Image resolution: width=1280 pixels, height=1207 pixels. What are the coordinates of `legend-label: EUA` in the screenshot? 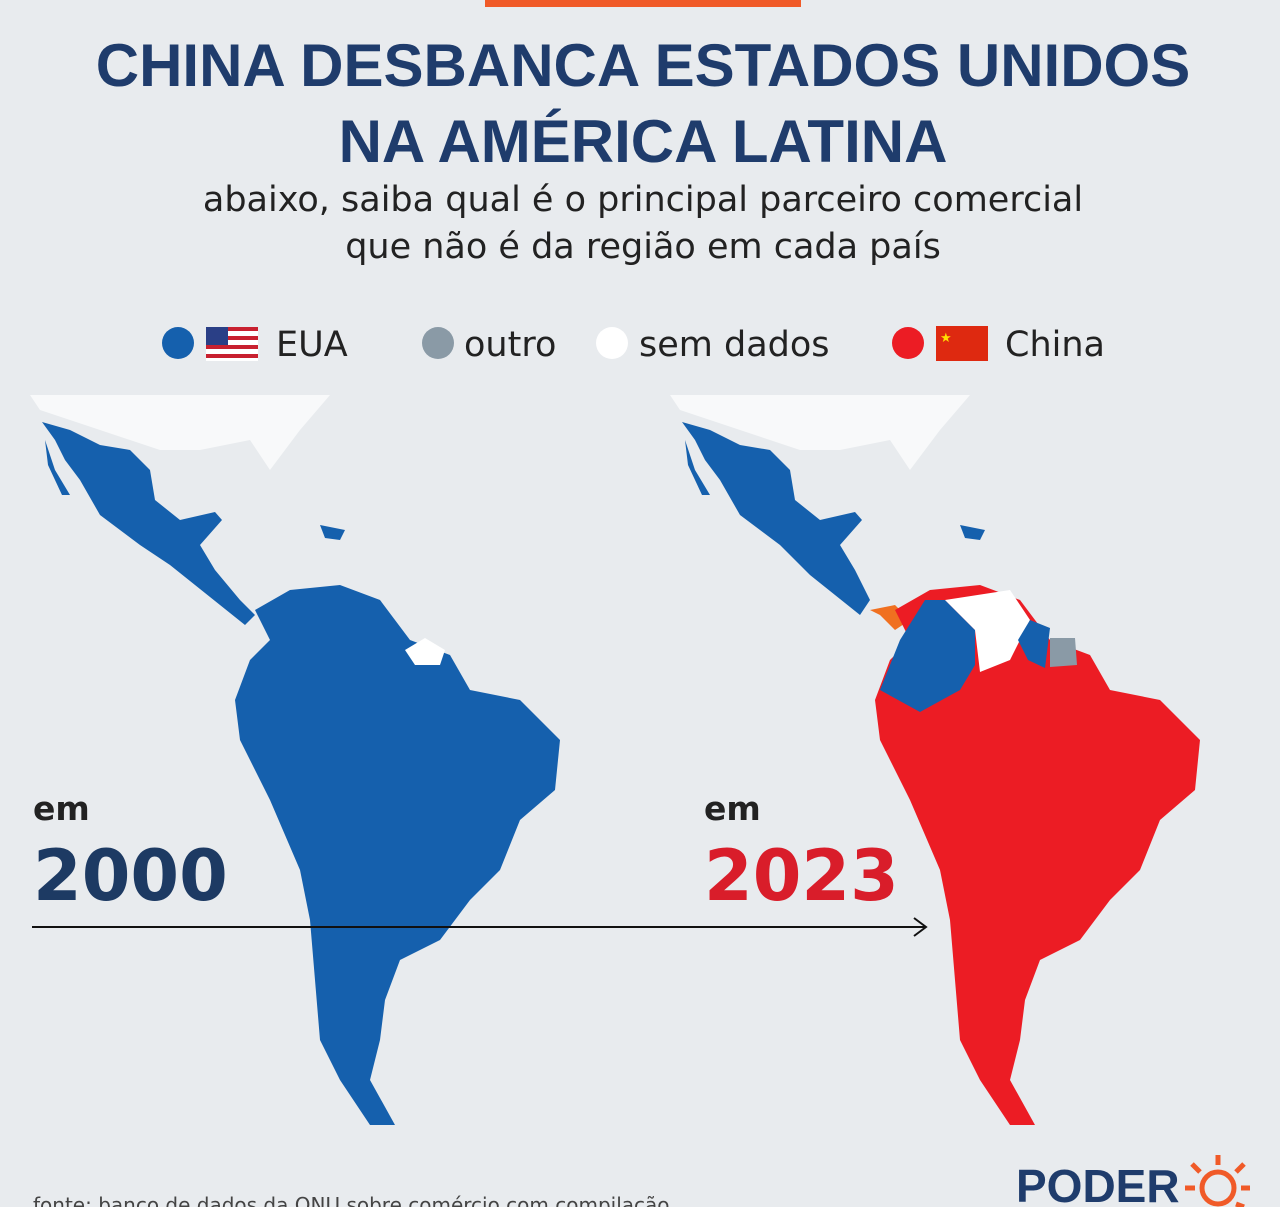 It's located at (312, 345).